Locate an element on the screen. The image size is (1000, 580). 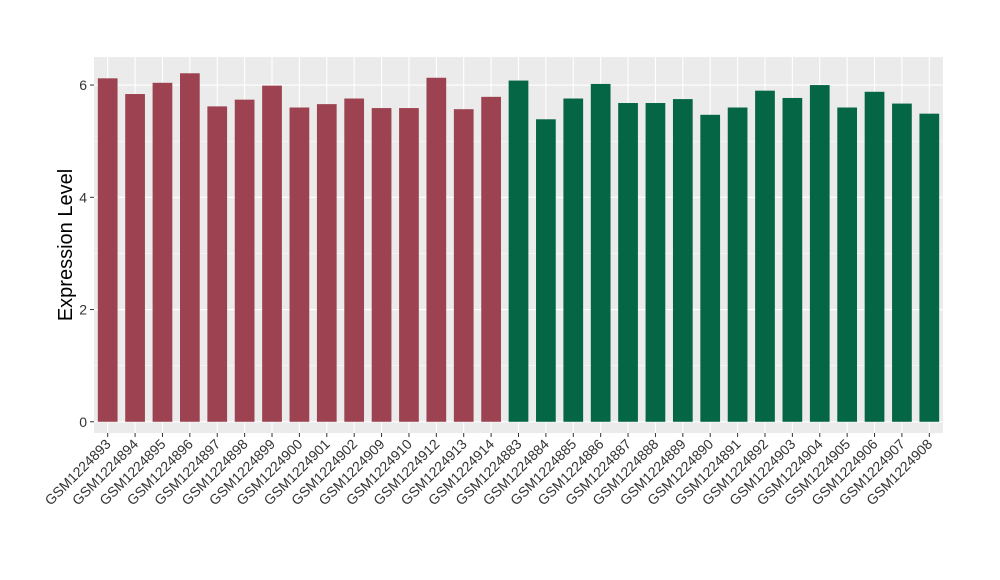
bar-GSM1224899 is located at coordinates (272, 253).